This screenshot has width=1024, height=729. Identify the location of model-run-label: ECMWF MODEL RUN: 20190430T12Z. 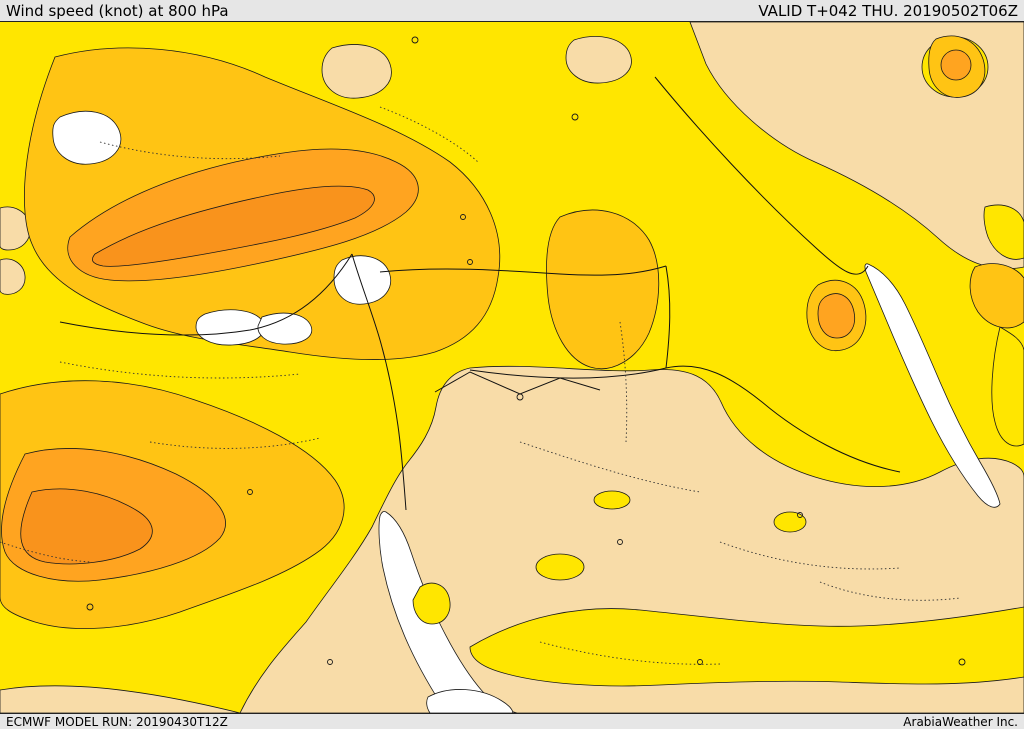
(117, 721).